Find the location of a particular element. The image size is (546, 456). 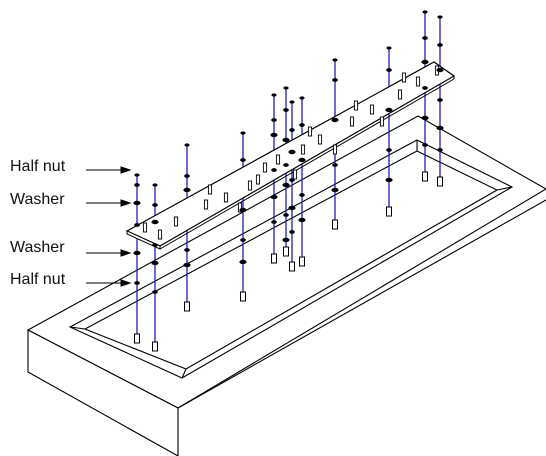

callout-arrows is located at coordinates (109, 226).